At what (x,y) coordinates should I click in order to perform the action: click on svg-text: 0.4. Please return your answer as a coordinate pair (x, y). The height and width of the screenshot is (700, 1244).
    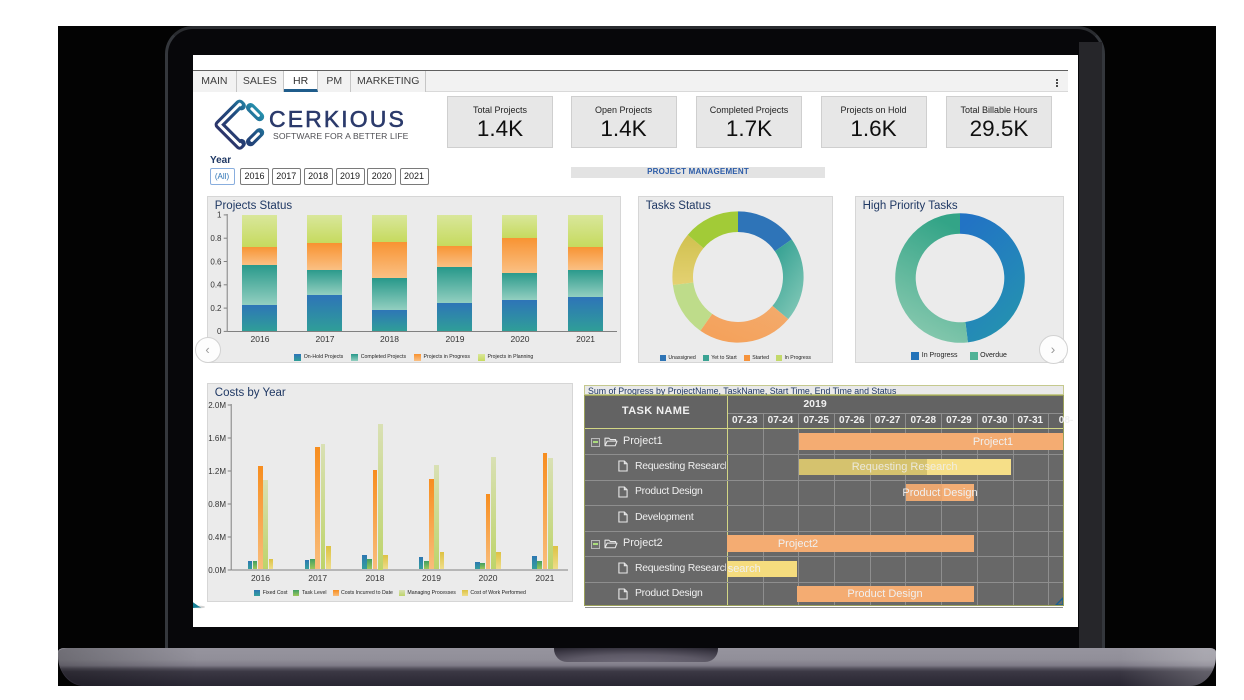
    Looking at the image, I should click on (216, 284).